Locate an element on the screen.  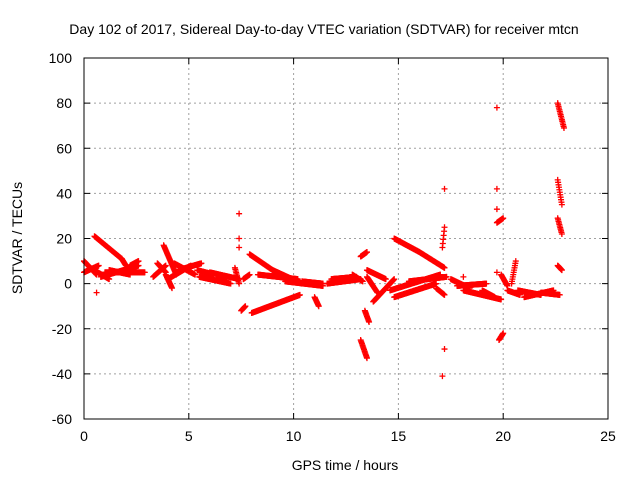
x-tick-label: 10 is located at coordinates (294, 436).